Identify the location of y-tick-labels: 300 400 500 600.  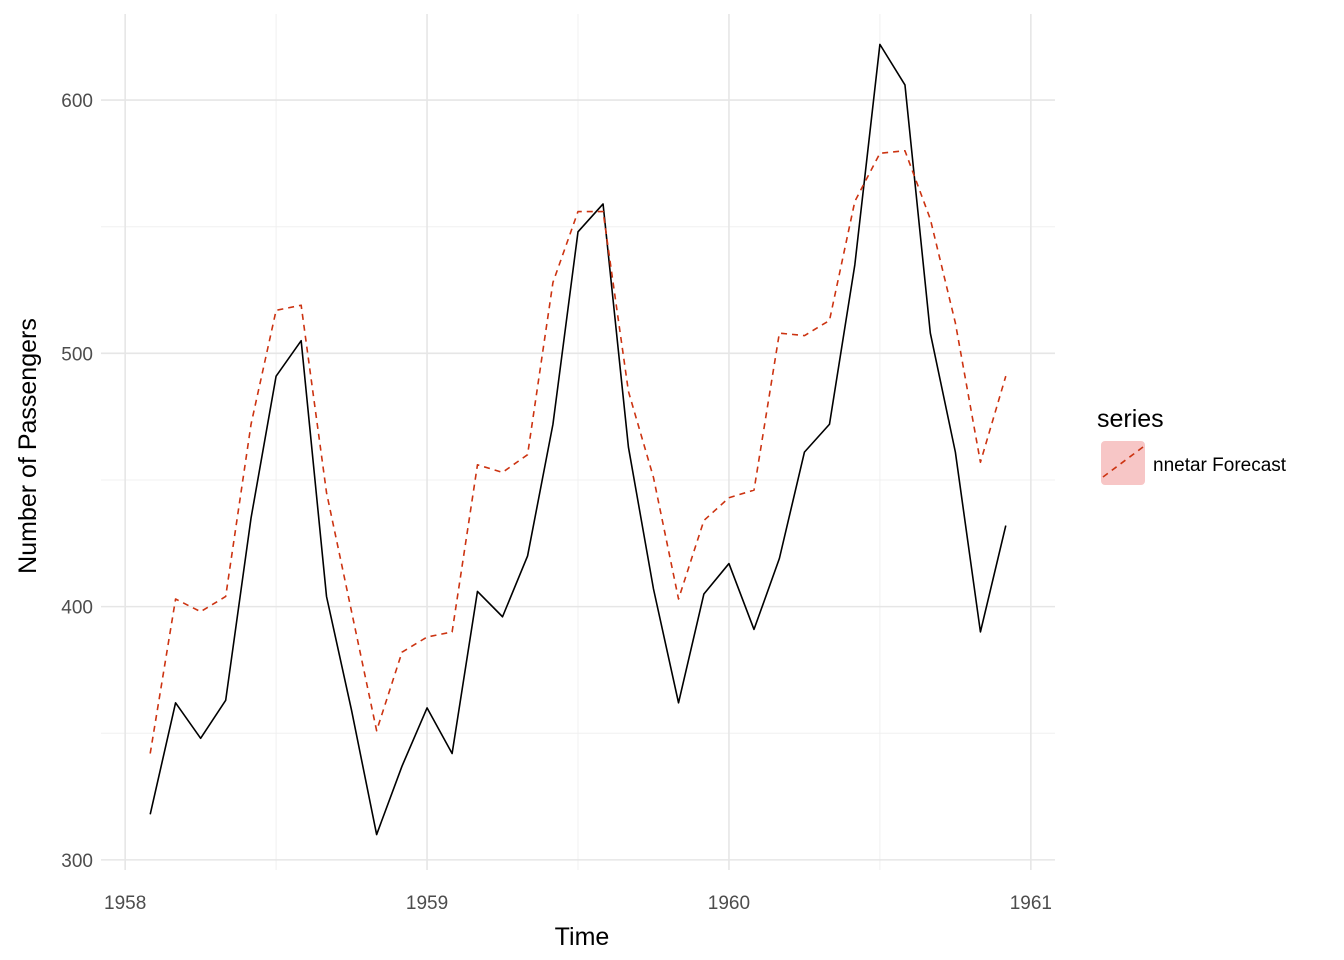
(77, 481).